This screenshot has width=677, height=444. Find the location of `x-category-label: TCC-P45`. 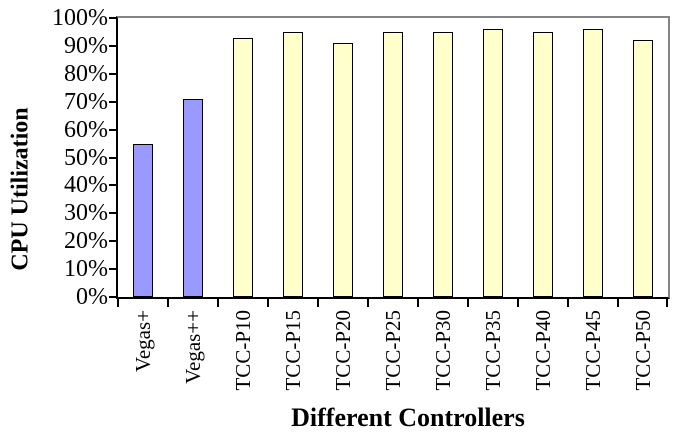

x-category-label: TCC-P45 is located at coordinates (593, 356).